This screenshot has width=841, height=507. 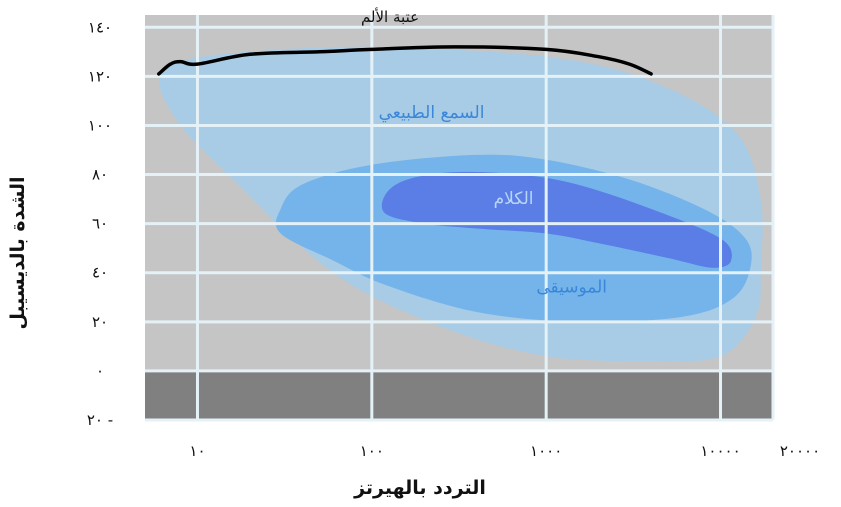 I want to click on region-label-hearing: السمع الطبيعي, so click(x=432, y=113).